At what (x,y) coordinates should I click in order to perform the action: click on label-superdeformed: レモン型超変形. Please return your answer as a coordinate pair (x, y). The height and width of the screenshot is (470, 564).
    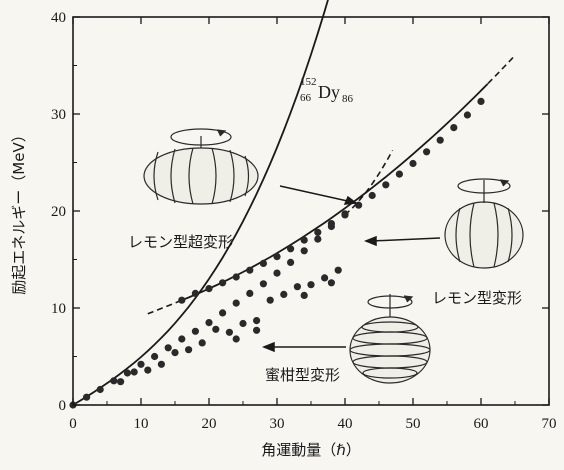
    Looking at the image, I should click on (180, 242).